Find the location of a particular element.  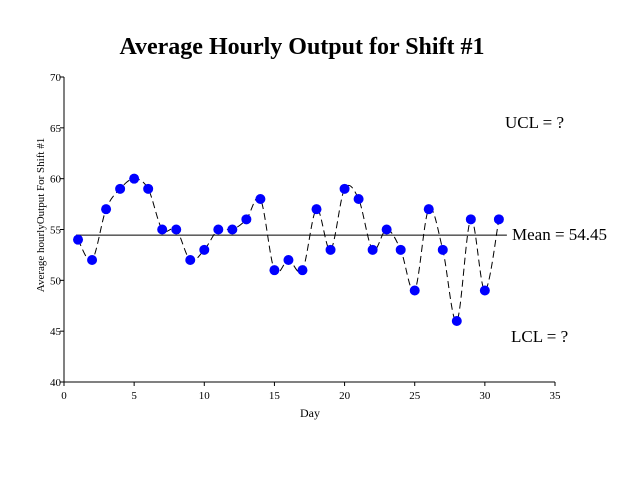

x-tick-label: 30 is located at coordinates (485, 396).